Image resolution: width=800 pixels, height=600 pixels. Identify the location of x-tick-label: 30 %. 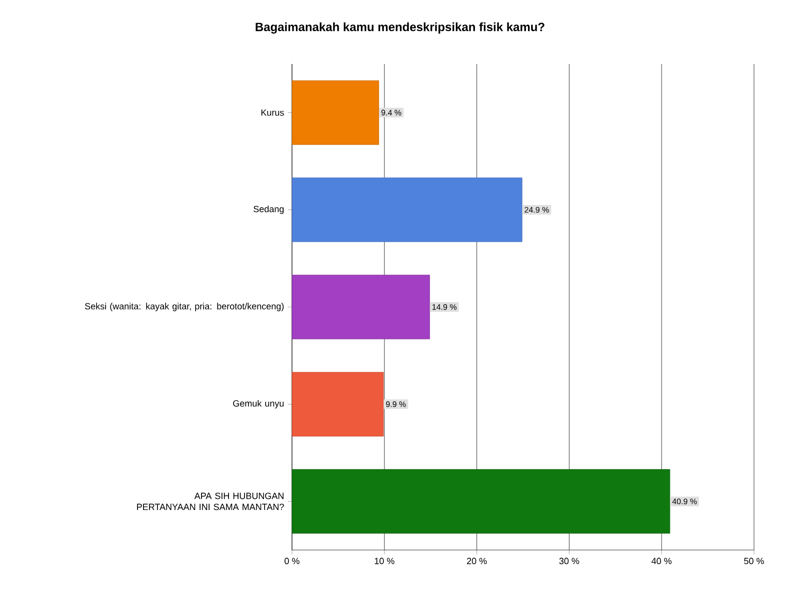
(569, 561).